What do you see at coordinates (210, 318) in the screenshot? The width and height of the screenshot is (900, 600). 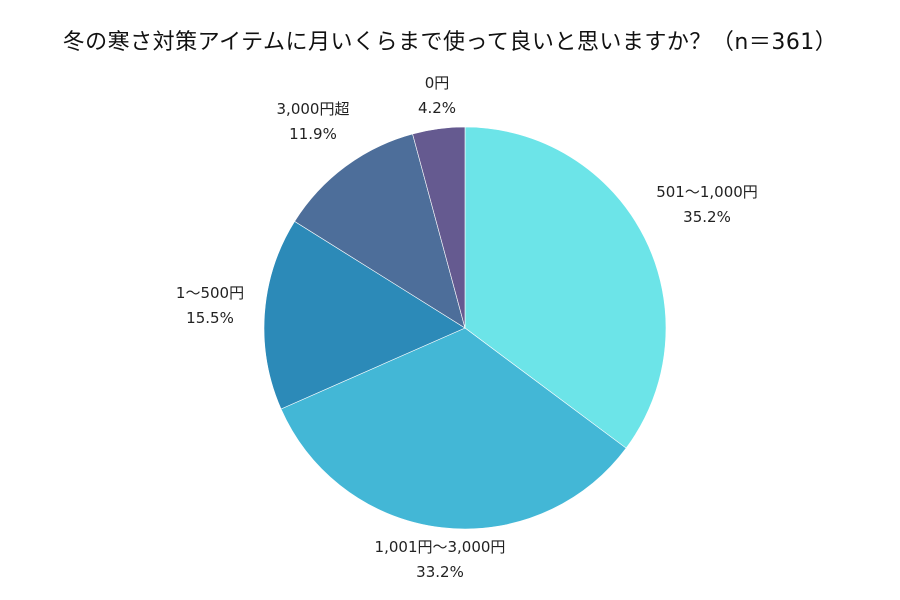 I see `slice-value-label: 15.5%` at bounding box center [210, 318].